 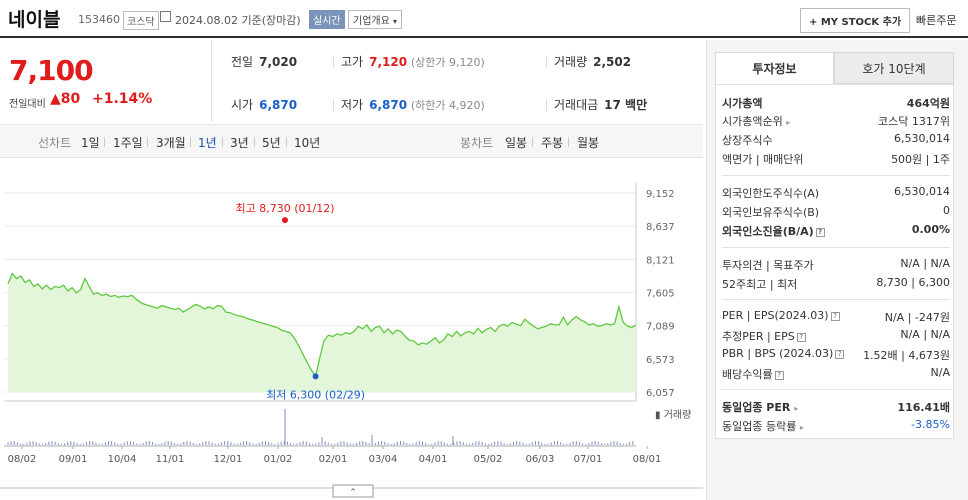 What do you see at coordinates (55, 99) in the screenshot?
I see `up-triangle-icon: ▲` at bounding box center [55, 99].